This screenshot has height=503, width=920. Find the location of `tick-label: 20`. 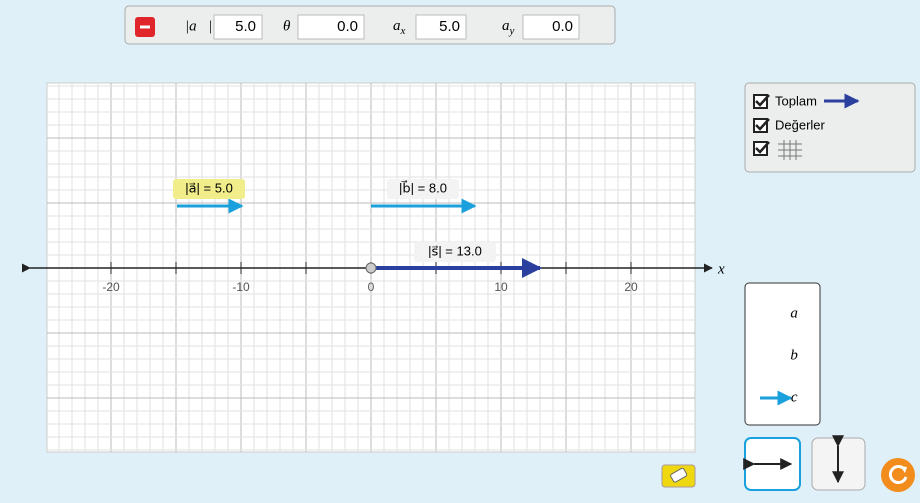

tick-label: 20 is located at coordinates (631, 287).